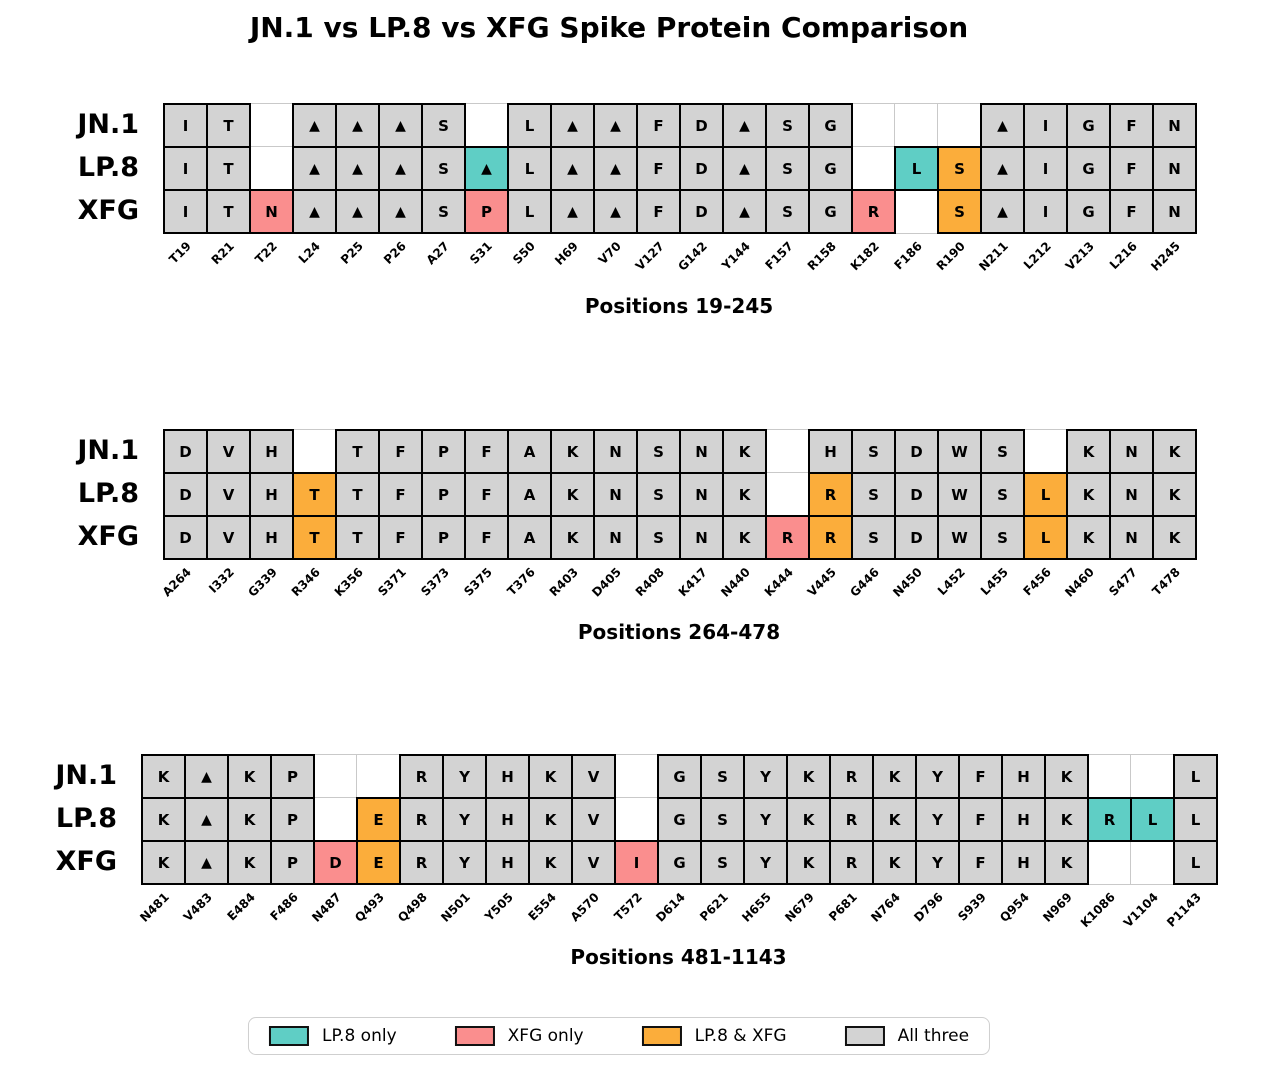  I want to click on cell-R190-JN.1, so click(959, 125).